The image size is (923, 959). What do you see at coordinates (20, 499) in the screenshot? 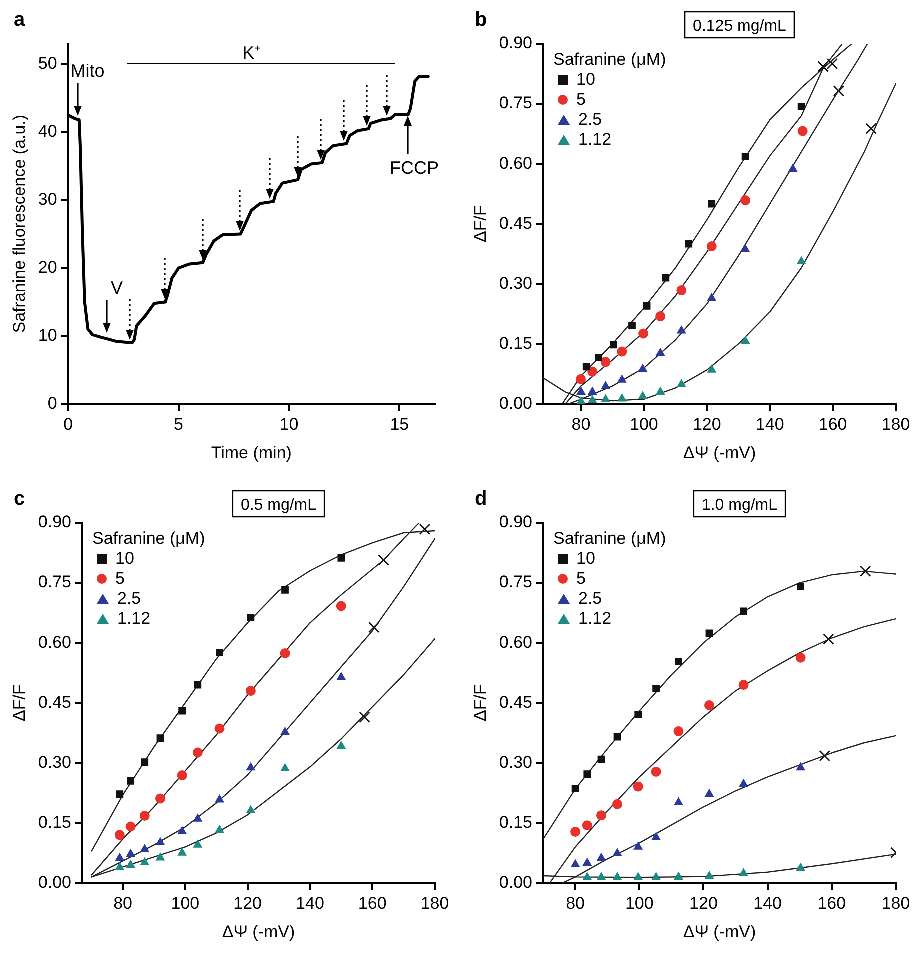
I see `chart-title: c` at bounding box center [20, 499].